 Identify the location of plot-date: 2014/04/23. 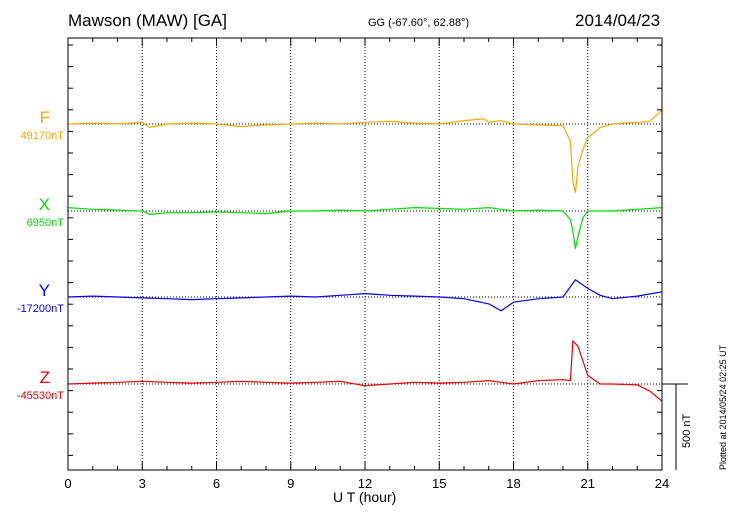
(618, 20).